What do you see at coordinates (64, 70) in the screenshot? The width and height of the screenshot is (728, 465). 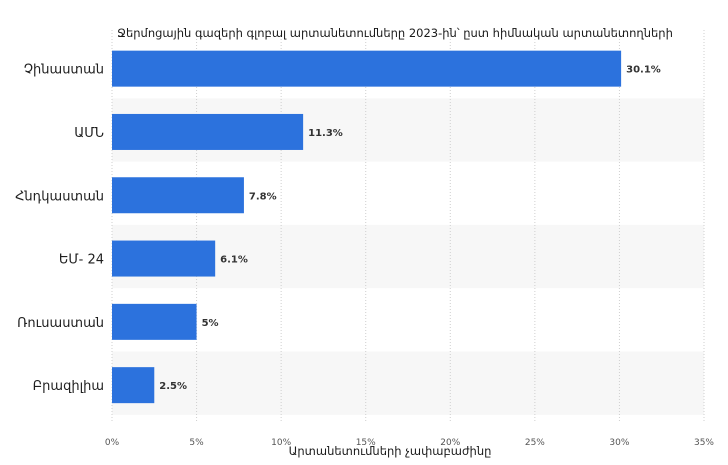 I see `category-label: Չինաստան` at bounding box center [64, 70].